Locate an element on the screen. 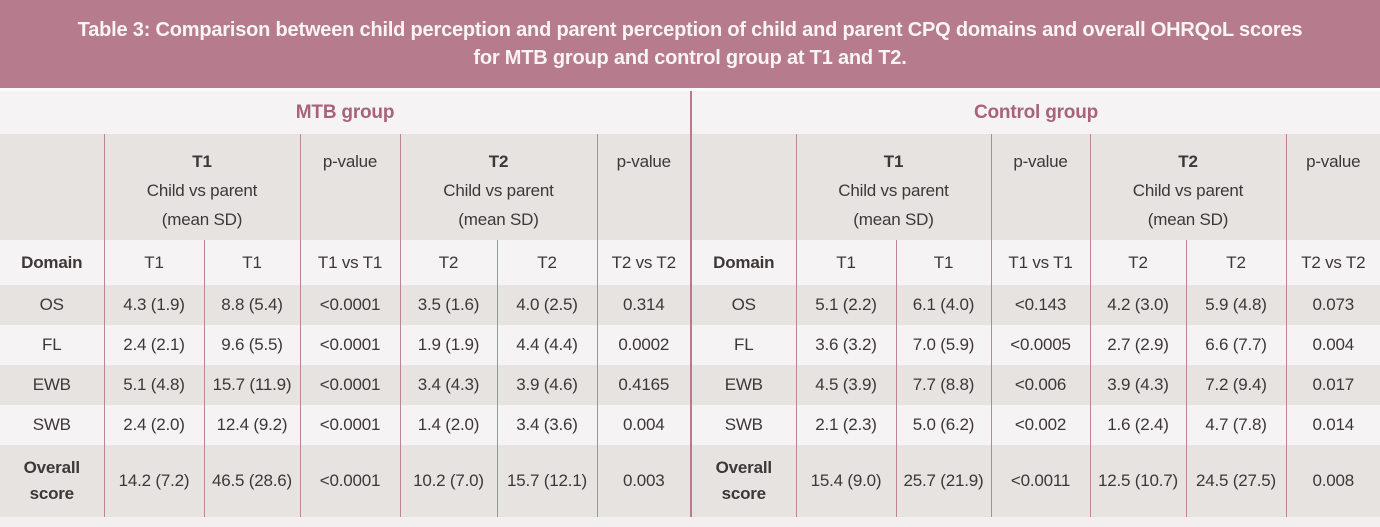 Image resolution: width=1380 pixels, height=527 pixels. data-cell: 5.9 (4.8) is located at coordinates (1235, 305).